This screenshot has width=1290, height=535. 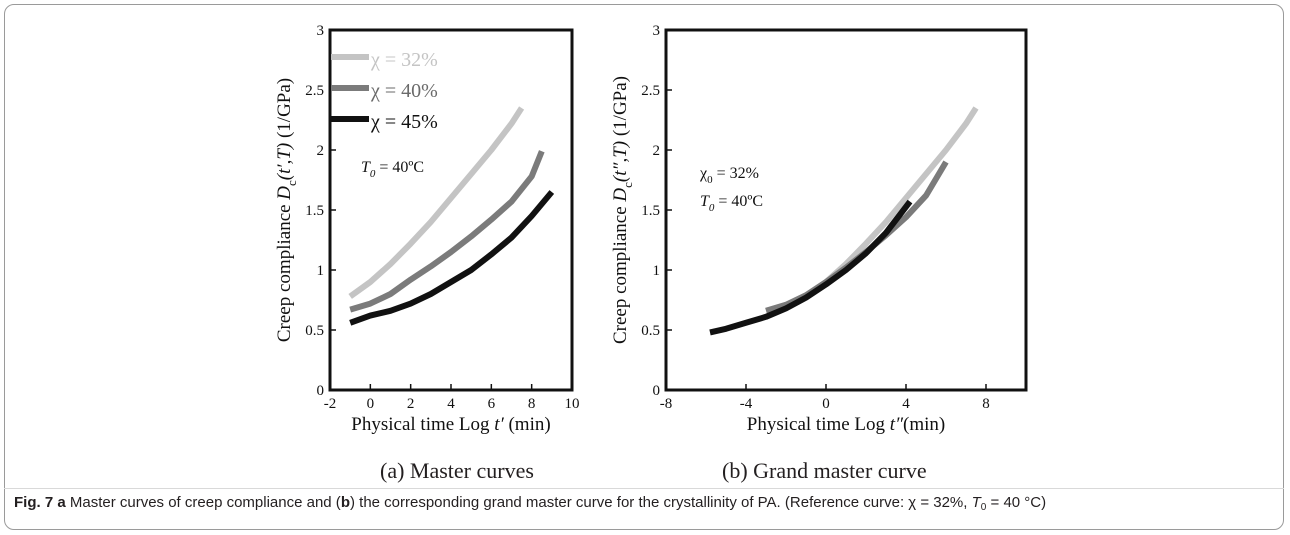 I want to click on x-tick-label: -2, so click(x=330, y=404).